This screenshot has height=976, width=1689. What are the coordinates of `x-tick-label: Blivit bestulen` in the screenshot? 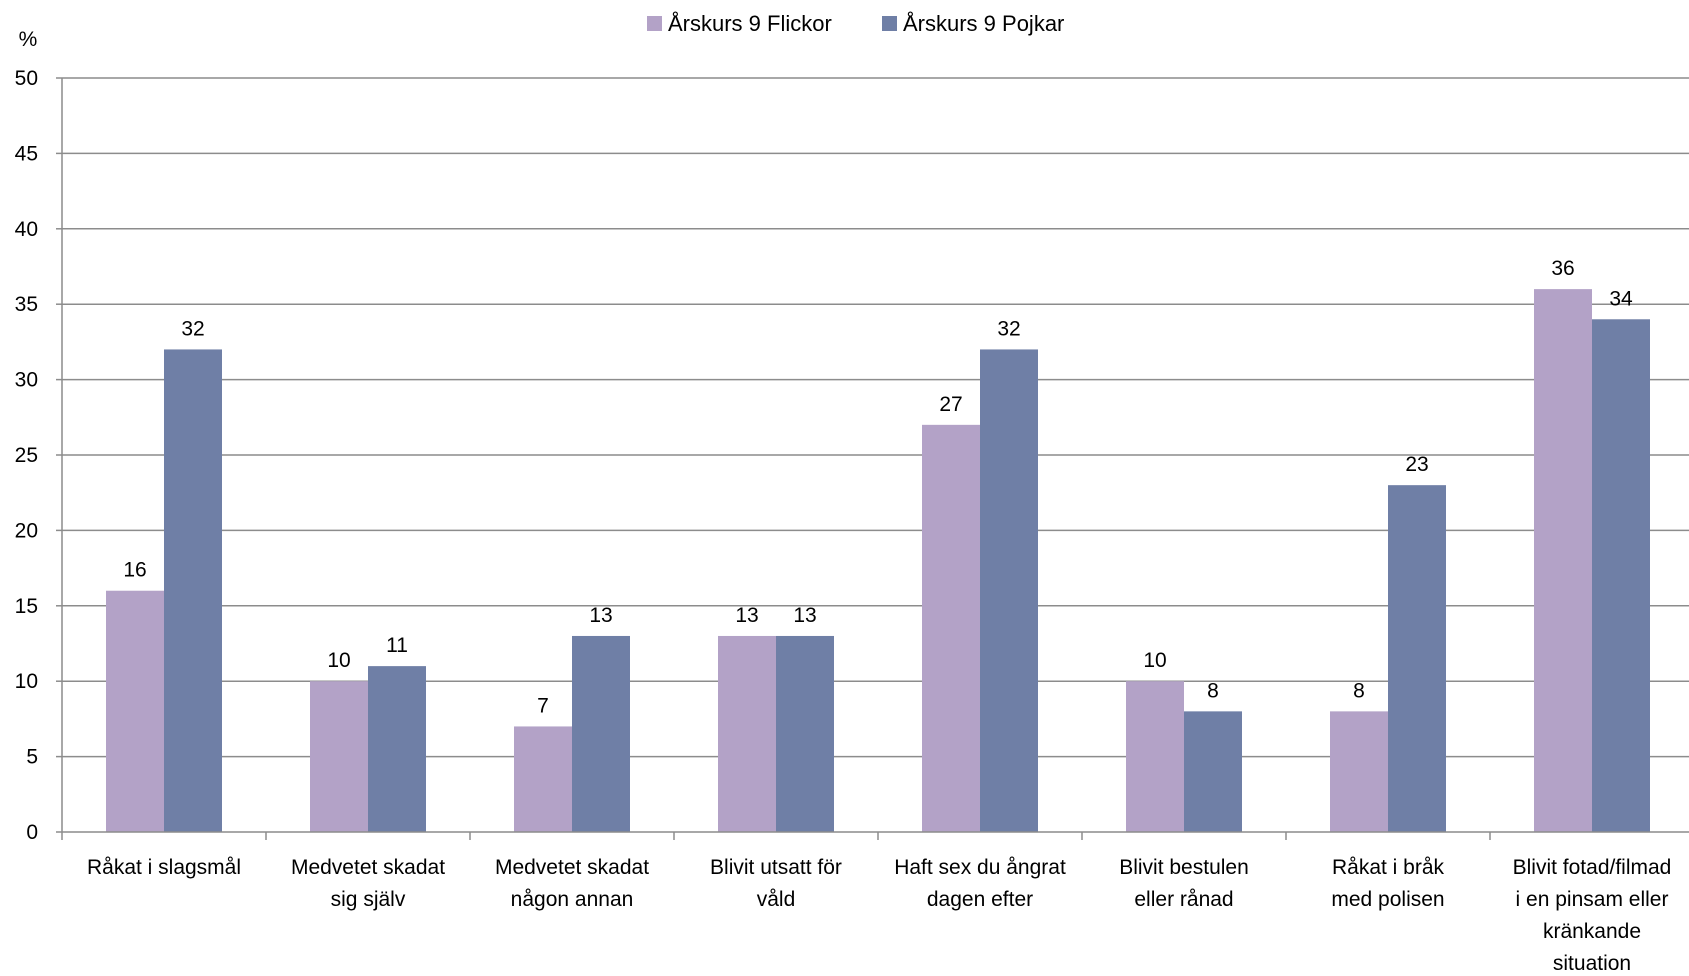 It's located at (1184, 867).